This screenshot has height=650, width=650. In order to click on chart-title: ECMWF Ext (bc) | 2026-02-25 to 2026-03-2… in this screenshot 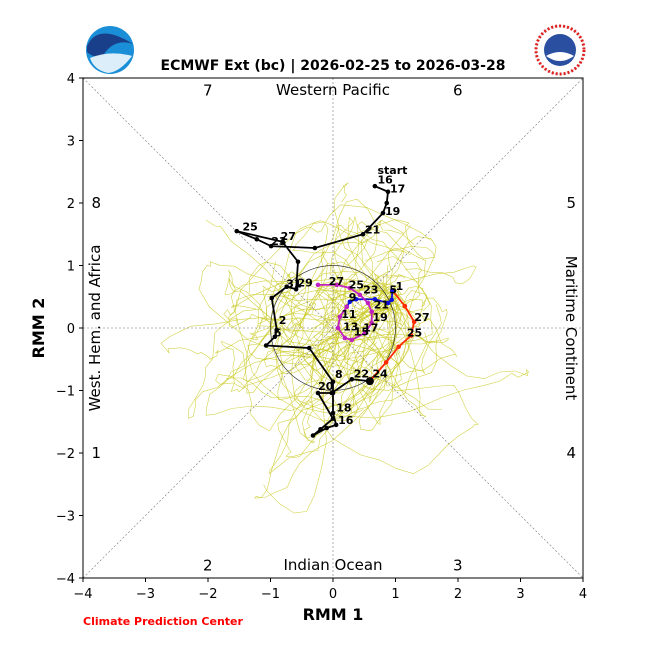, I will do `click(333, 66)`.